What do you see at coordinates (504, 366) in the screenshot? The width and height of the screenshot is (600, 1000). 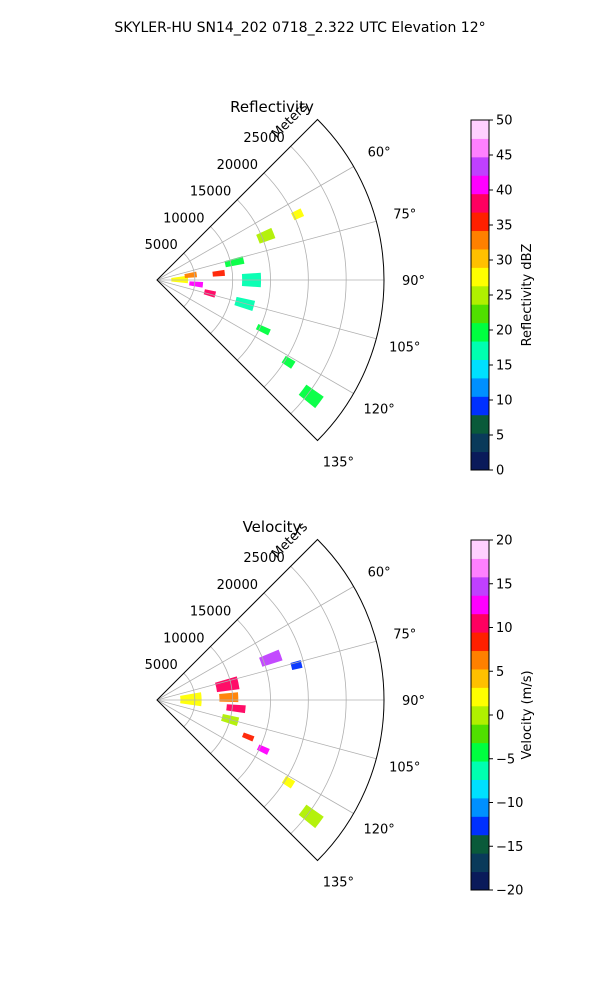 I see `reflectivity-colorbar-tick-label: 15` at bounding box center [504, 366].